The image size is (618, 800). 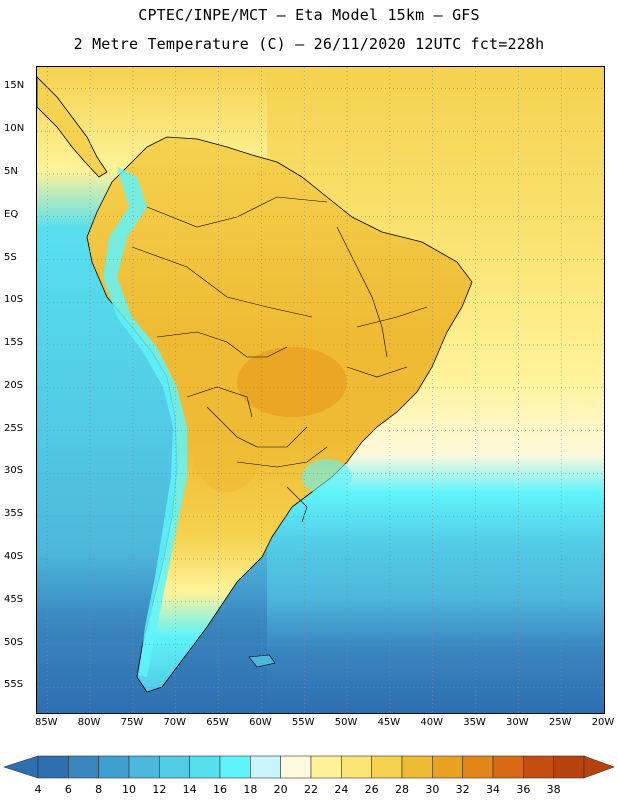 What do you see at coordinates (517, 722) in the screenshot?
I see `lon-tick-label: 30W` at bounding box center [517, 722].